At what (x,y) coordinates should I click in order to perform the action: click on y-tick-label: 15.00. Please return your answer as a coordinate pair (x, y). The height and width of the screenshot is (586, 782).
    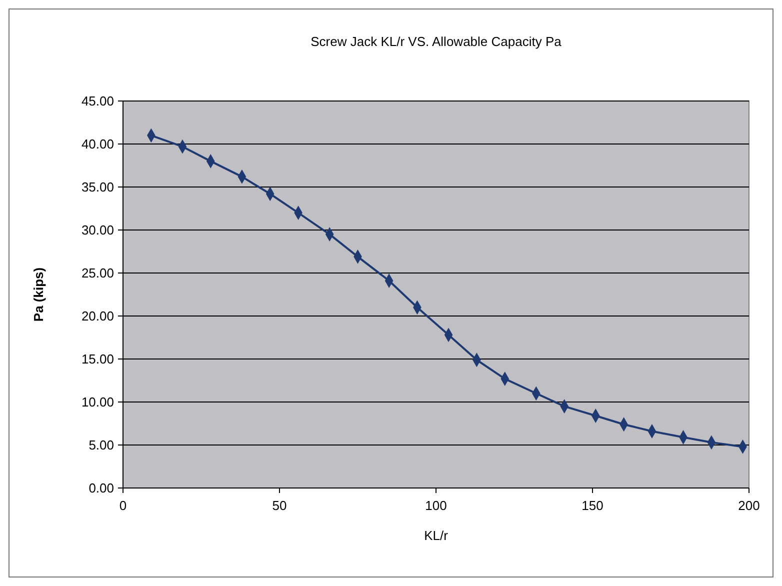
    Looking at the image, I should click on (97, 359).